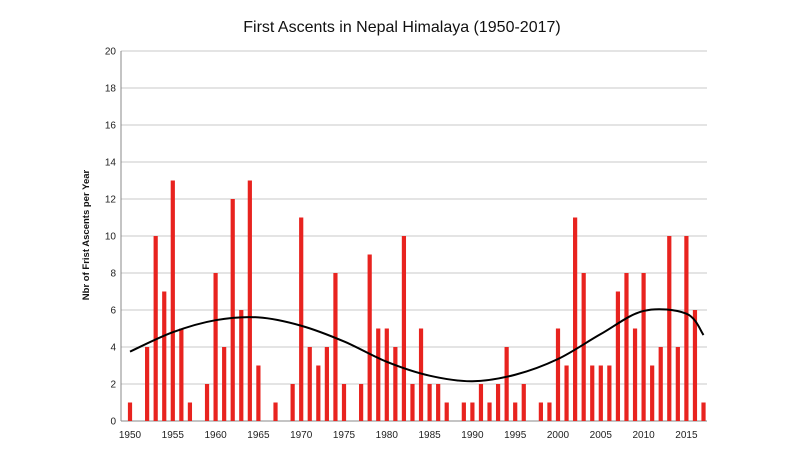 The image size is (800, 450). I want to click on bar-2002, so click(575, 319).